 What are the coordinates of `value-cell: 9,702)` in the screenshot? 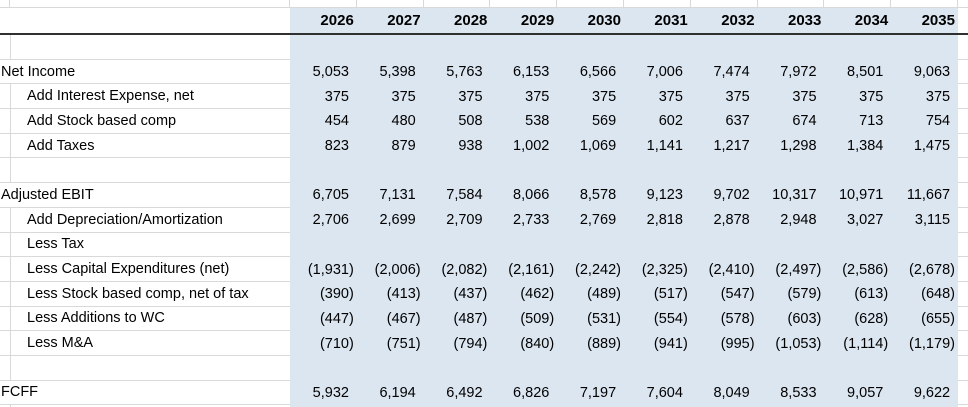 It's located at (724, 195).